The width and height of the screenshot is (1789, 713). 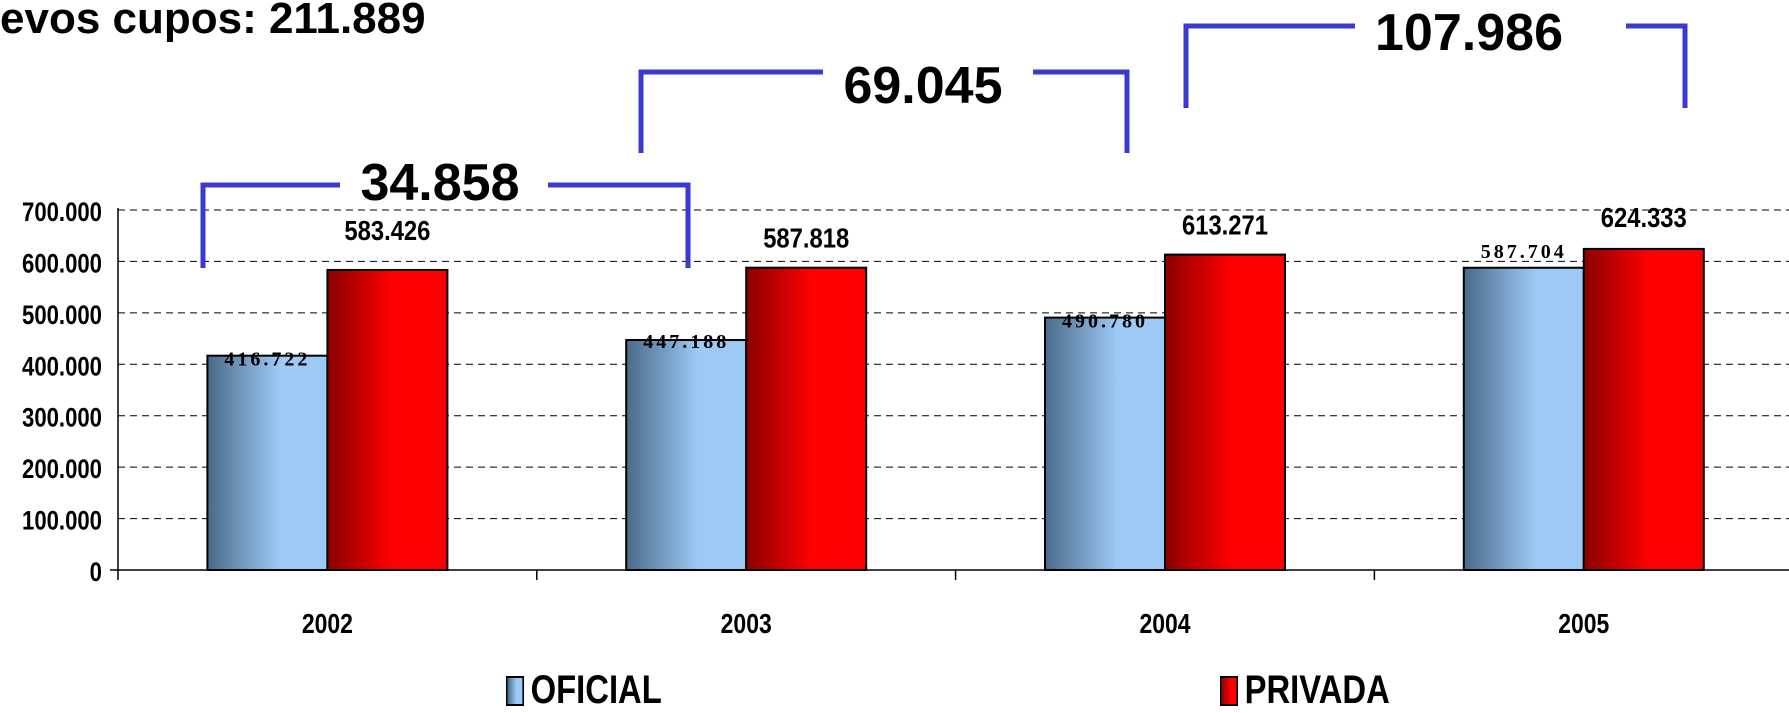 What do you see at coordinates (1165, 624) in the screenshot?
I see `x-tick-label-2004: 2004` at bounding box center [1165, 624].